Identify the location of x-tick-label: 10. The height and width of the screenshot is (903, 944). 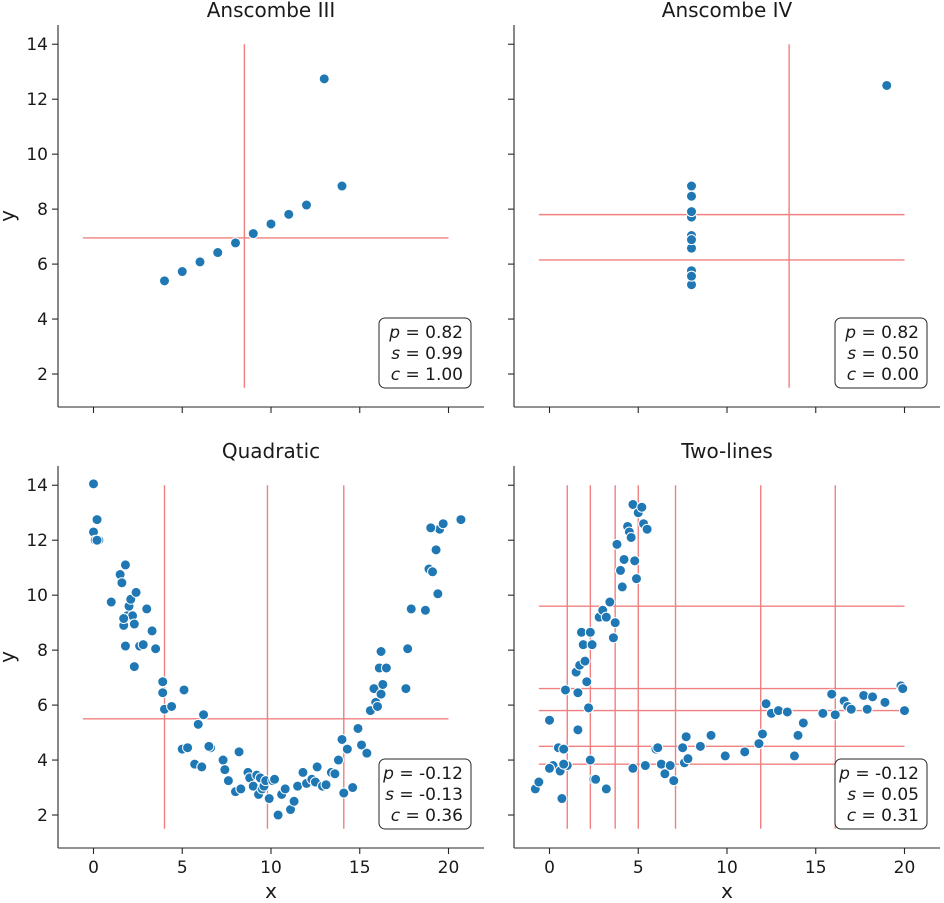
(727, 868).